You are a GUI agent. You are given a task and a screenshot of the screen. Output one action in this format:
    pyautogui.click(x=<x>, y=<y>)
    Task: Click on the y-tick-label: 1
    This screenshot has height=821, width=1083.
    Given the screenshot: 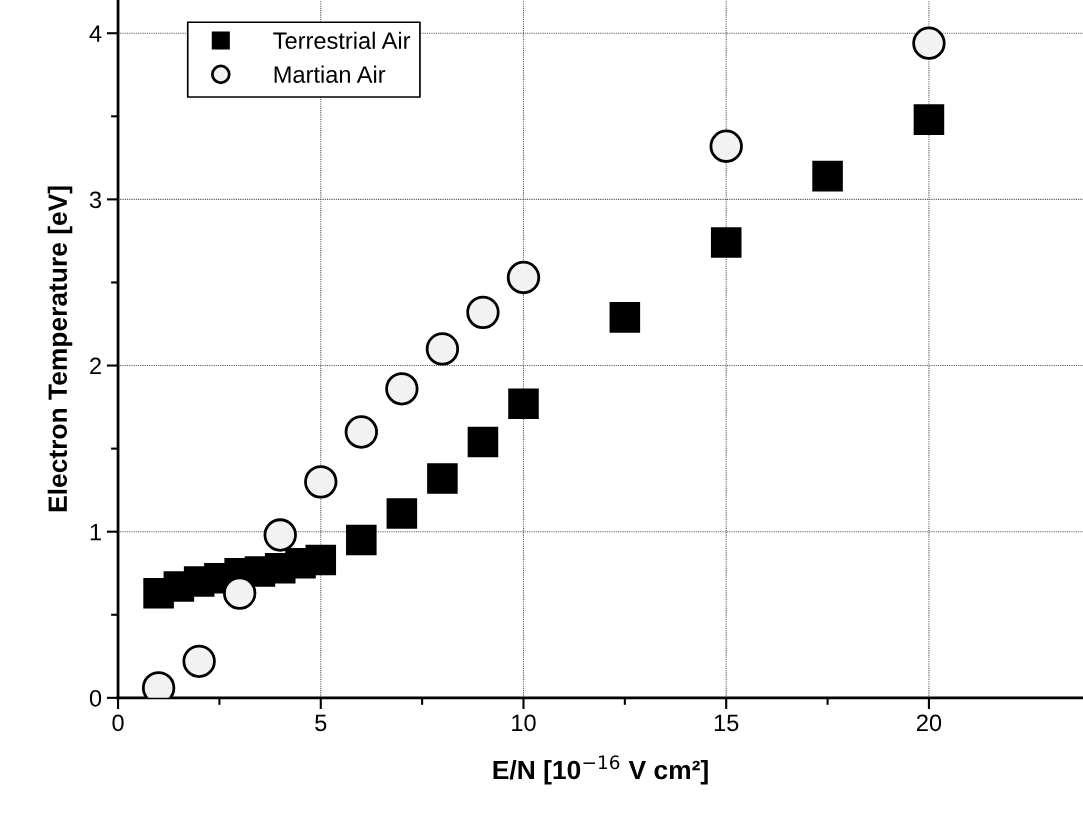 What is the action you would take?
    pyautogui.click(x=95, y=532)
    